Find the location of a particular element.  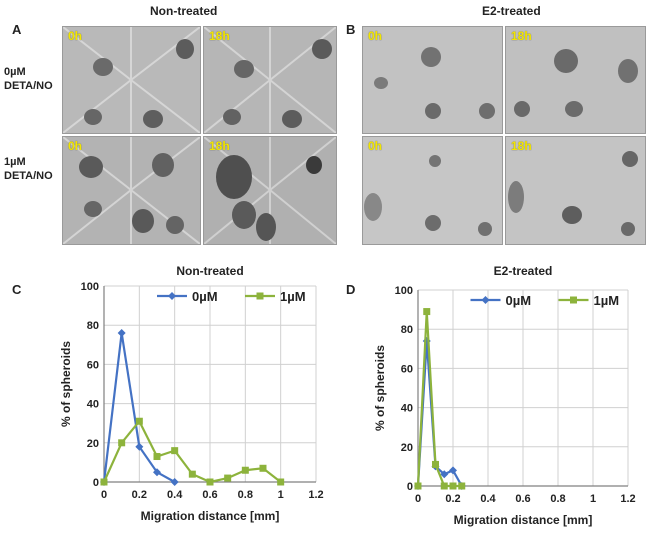

row-label-0um-conc: 0µM is located at coordinates (15, 72).